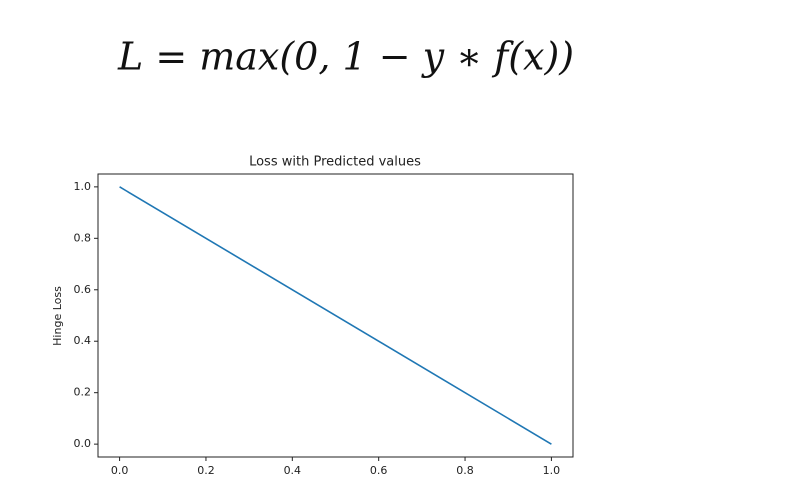 The height and width of the screenshot is (486, 800). I want to click on y-axis-label: Hinge Loss, so click(57, 316).